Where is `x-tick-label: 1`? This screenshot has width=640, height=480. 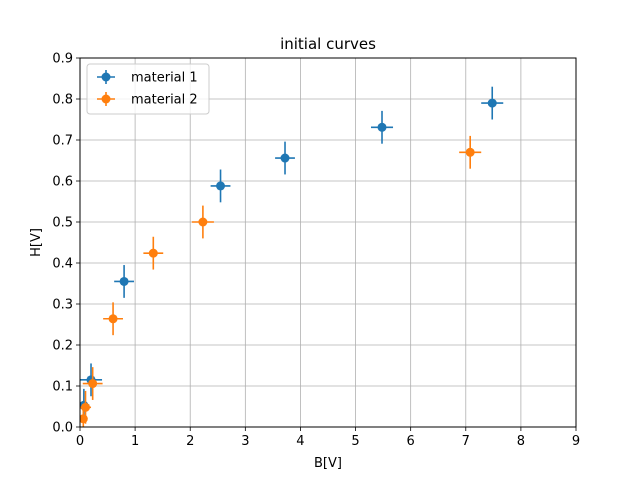 x-tick-label: 1 is located at coordinates (135, 441).